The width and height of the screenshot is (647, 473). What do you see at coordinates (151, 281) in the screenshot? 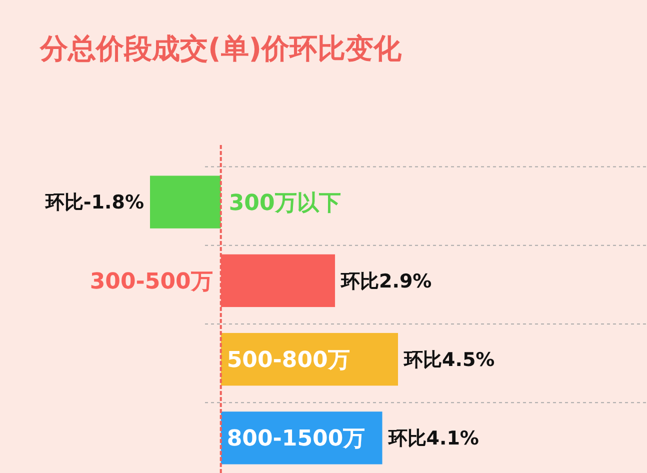
I see `y-tick-label: 300-500万` at bounding box center [151, 281].